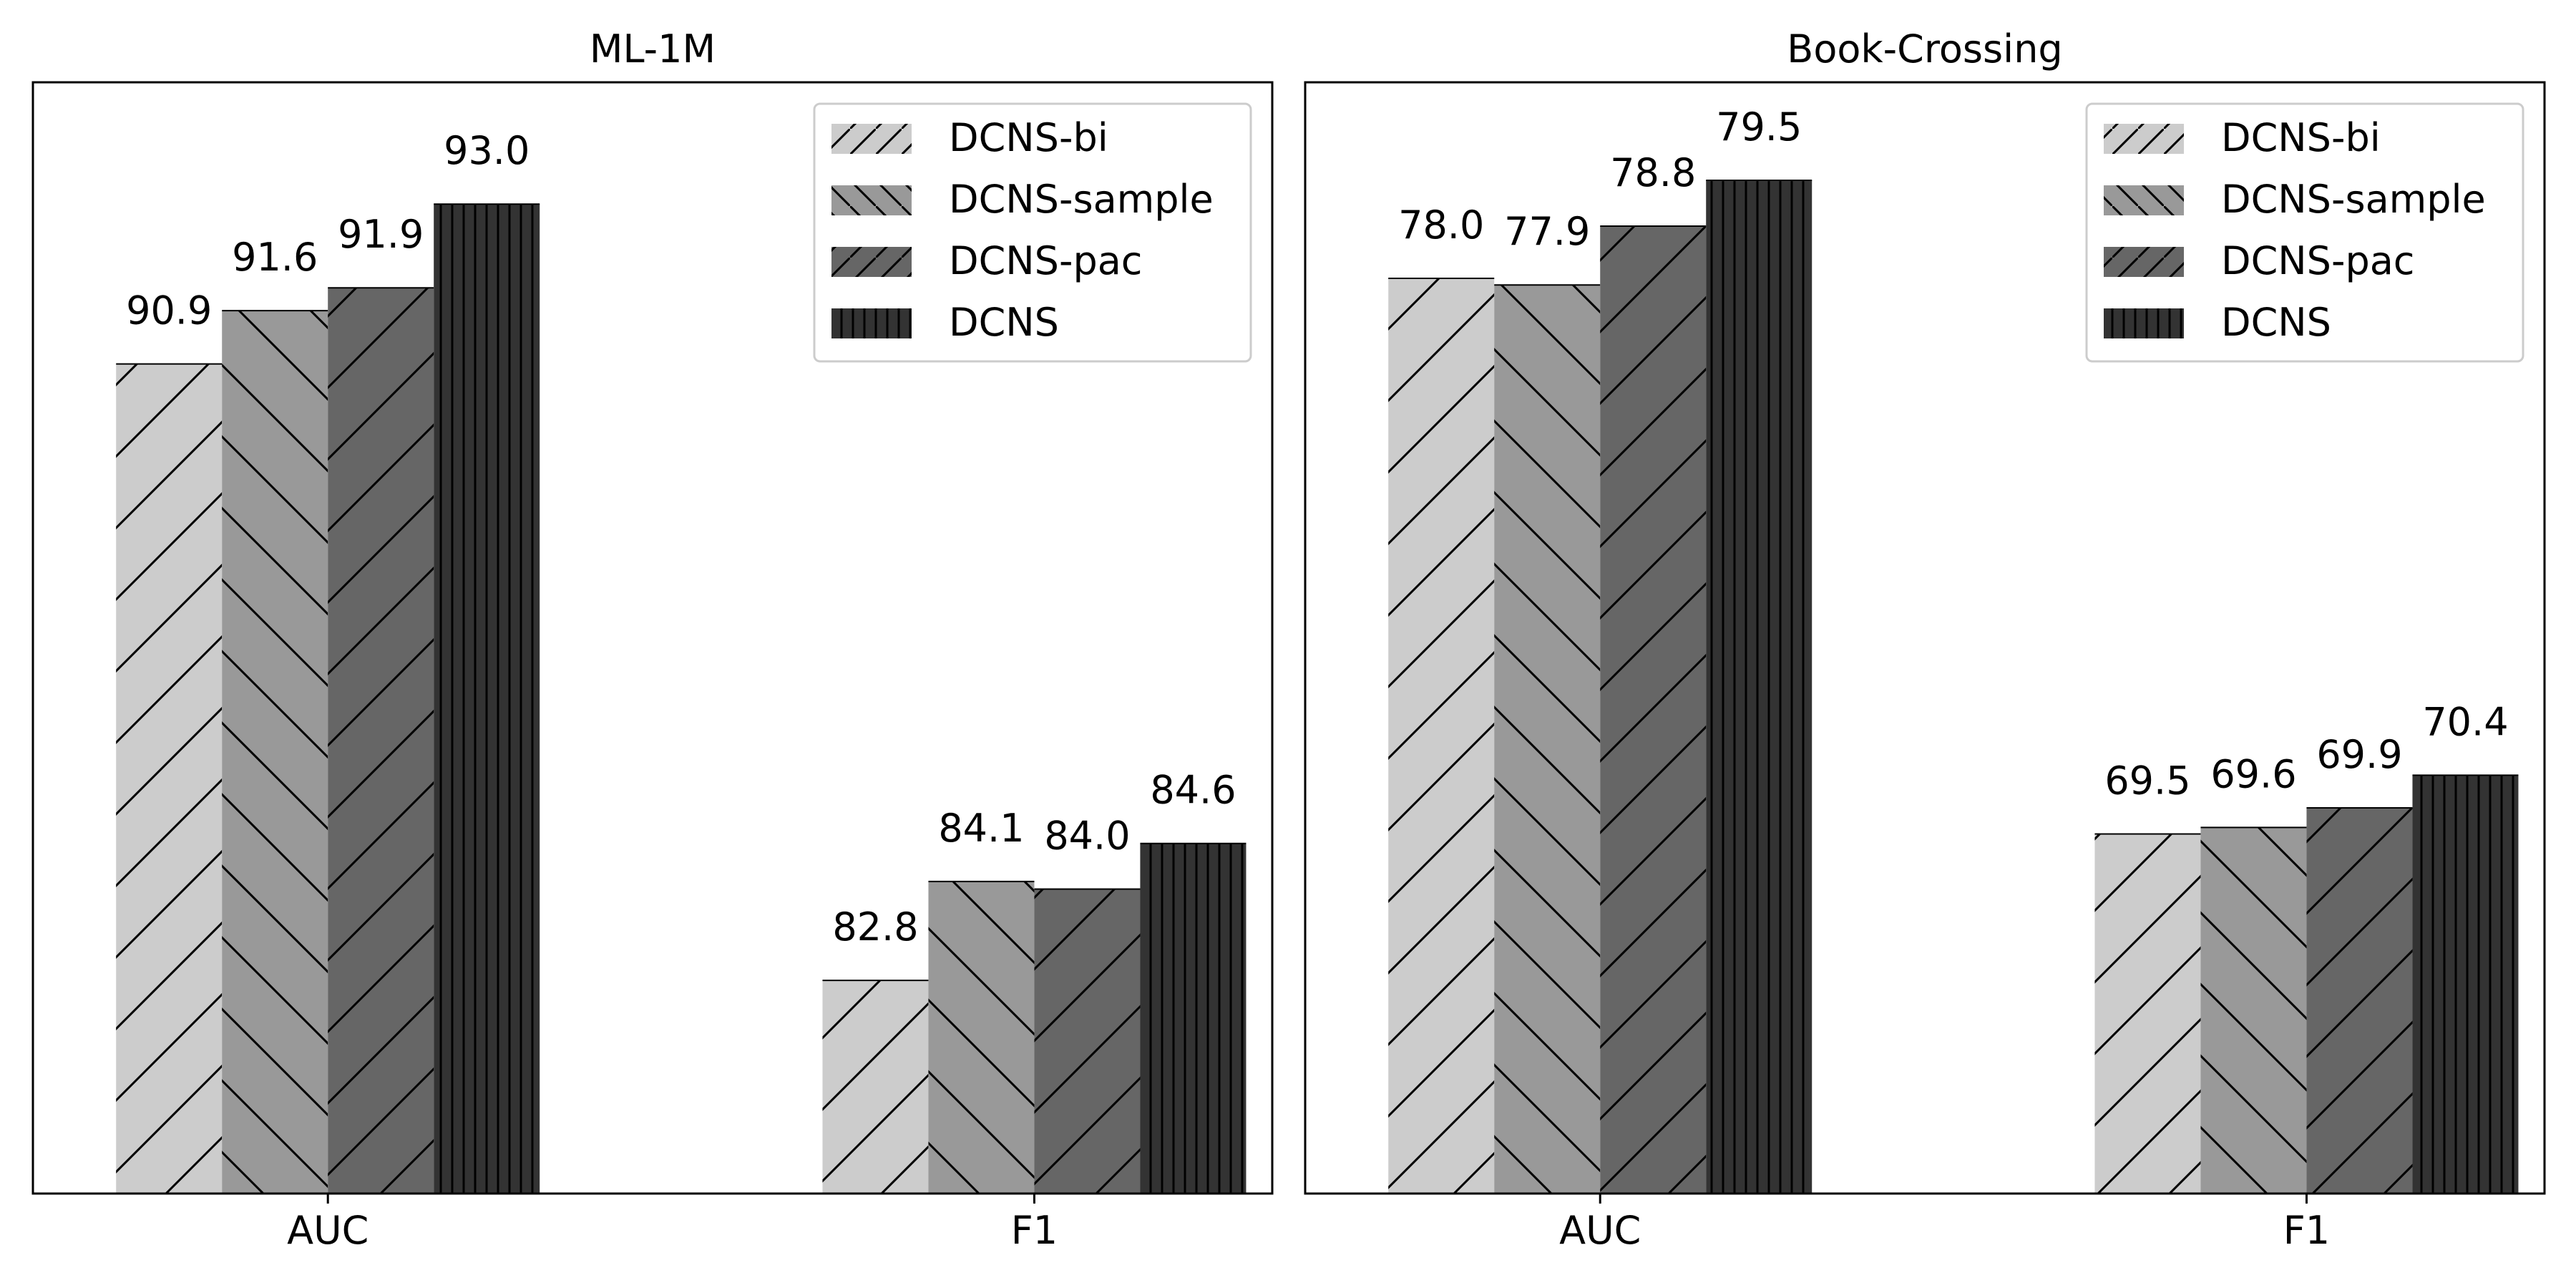 Image resolution: width=2576 pixels, height=1288 pixels. Describe the element at coordinates (1924, 49) in the screenshot. I see `panel-title: Book-Crossing` at that location.